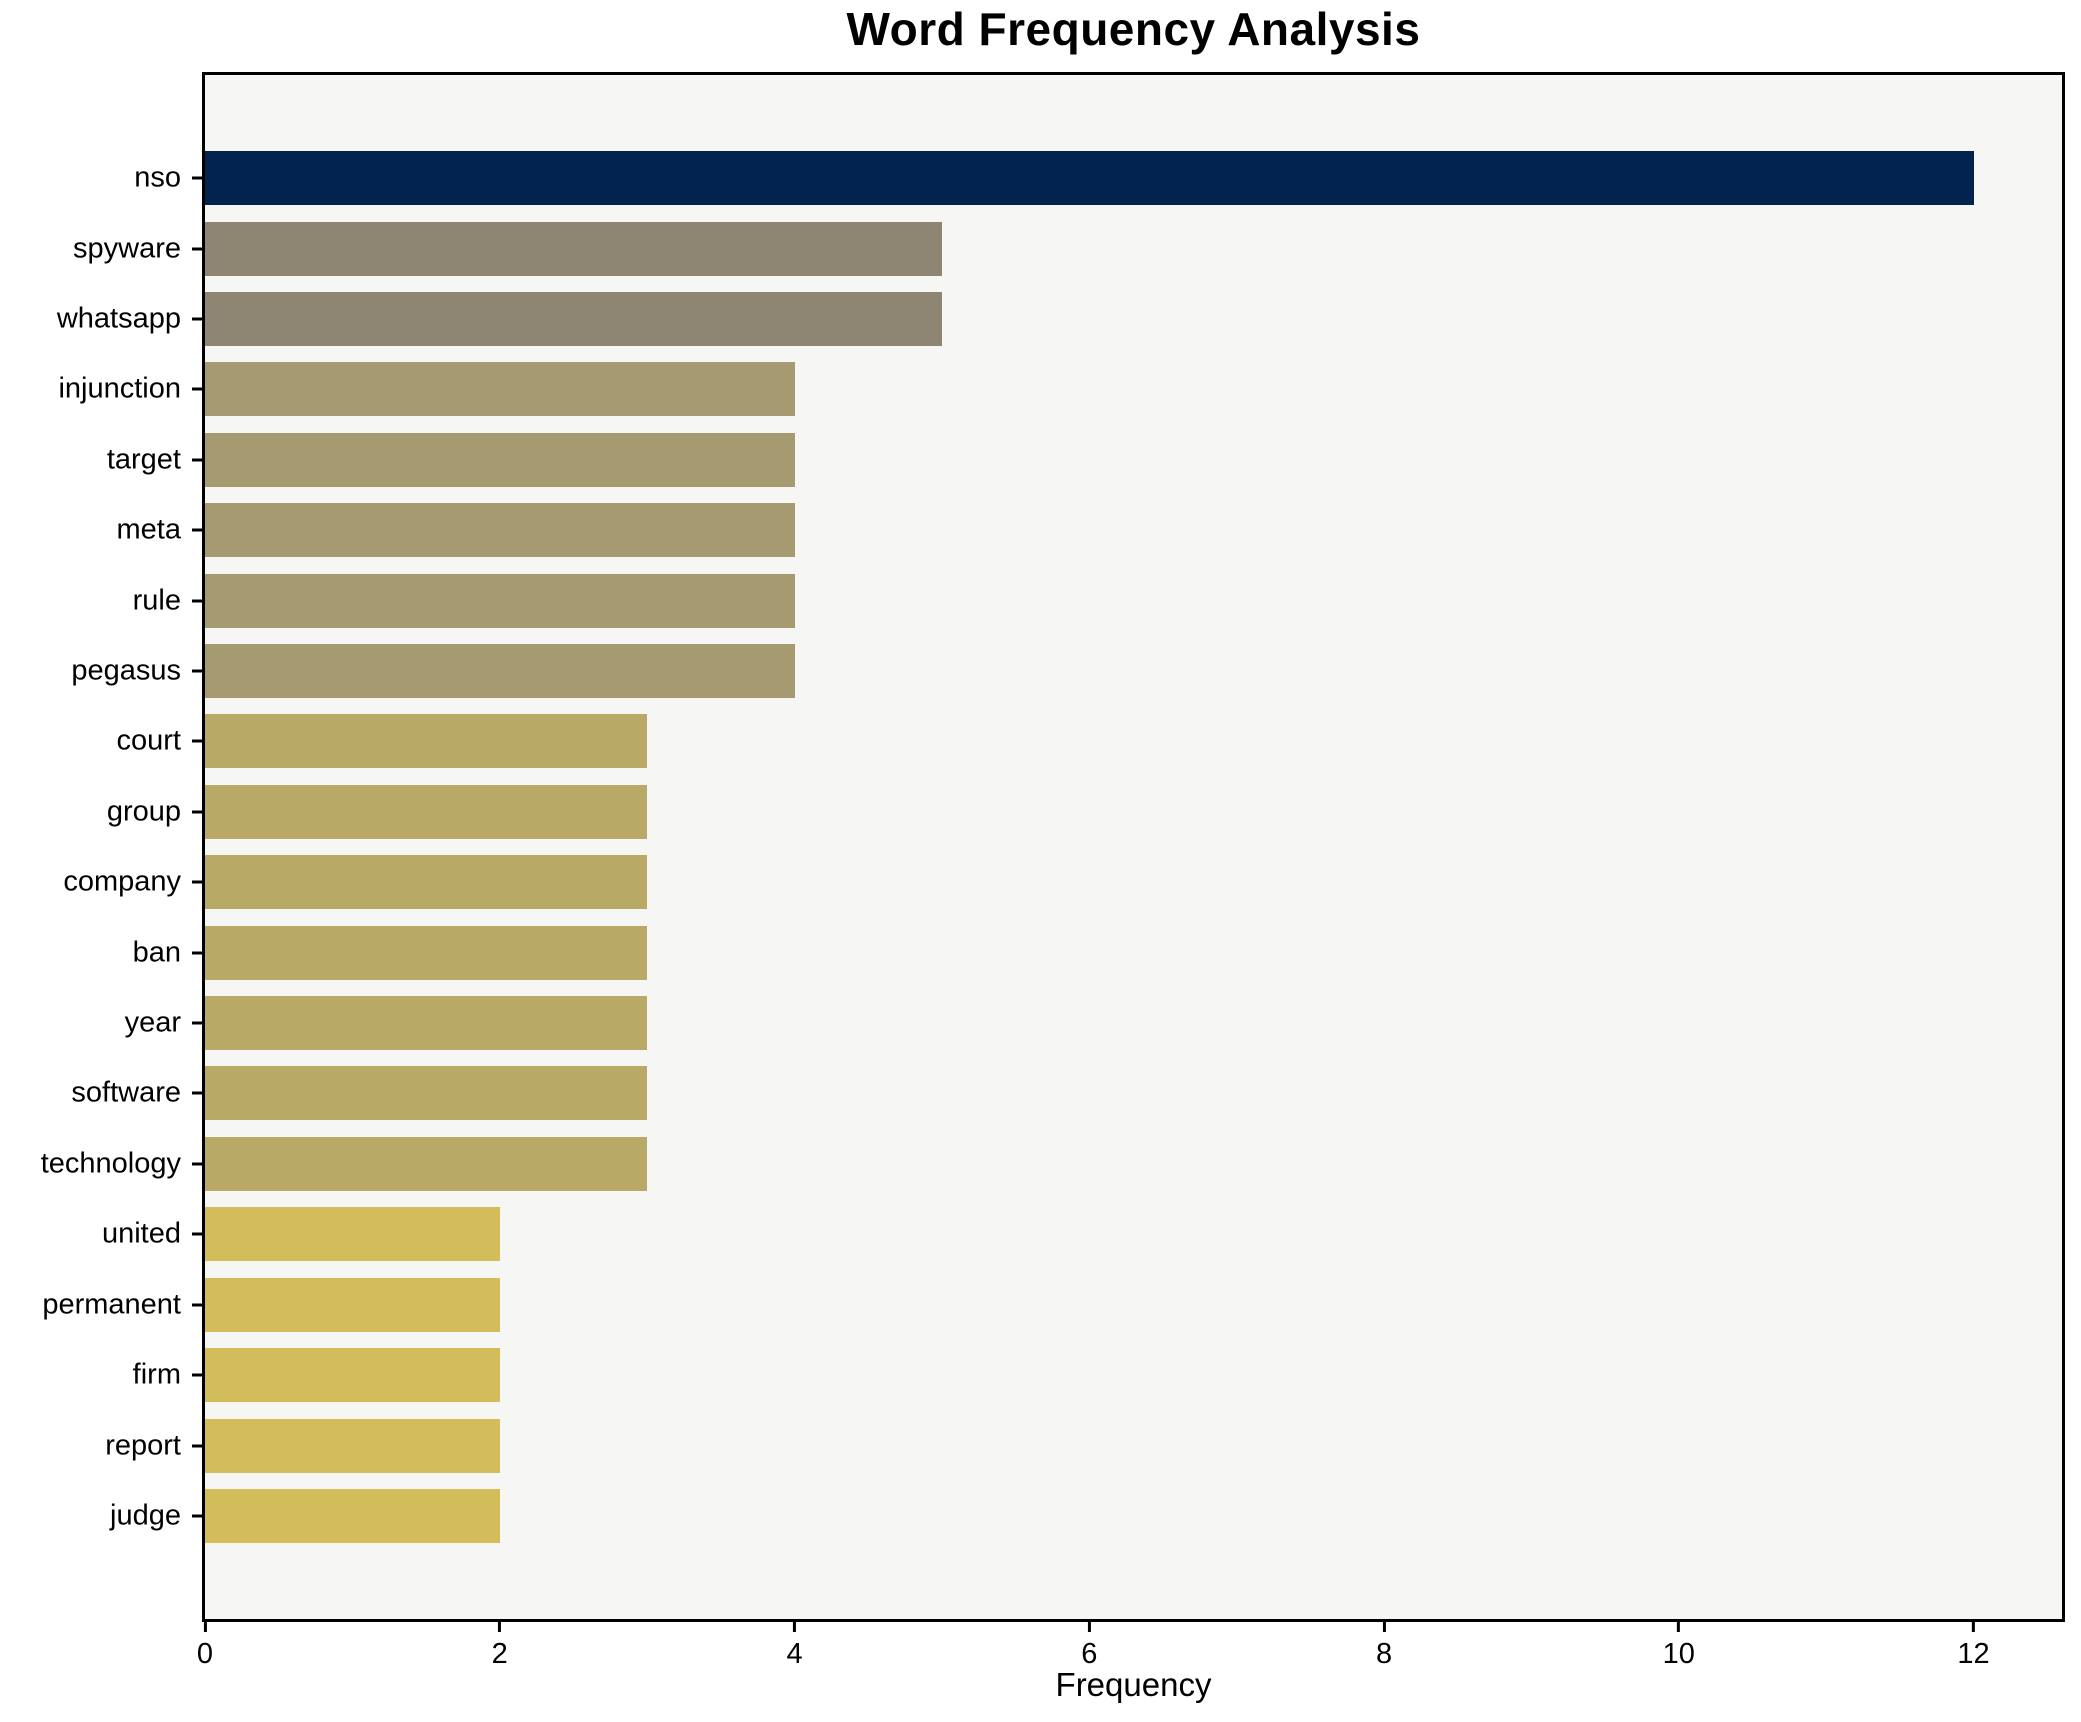 The width and height of the screenshot is (2081, 1722). Describe the element at coordinates (1086, 1516) in the screenshot. I see `bar-row: judge` at that location.